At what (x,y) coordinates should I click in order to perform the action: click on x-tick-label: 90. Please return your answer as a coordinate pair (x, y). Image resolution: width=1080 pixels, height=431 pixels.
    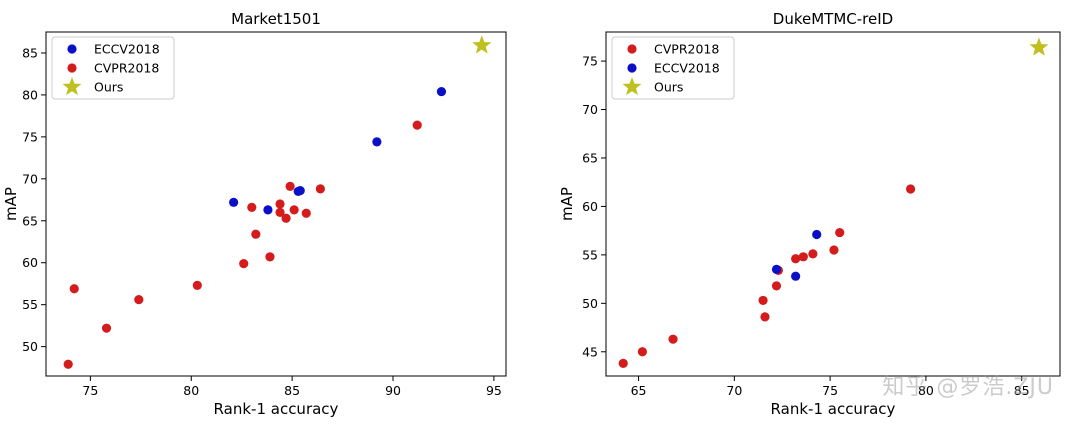
    Looking at the image, I should click on (393, 390).